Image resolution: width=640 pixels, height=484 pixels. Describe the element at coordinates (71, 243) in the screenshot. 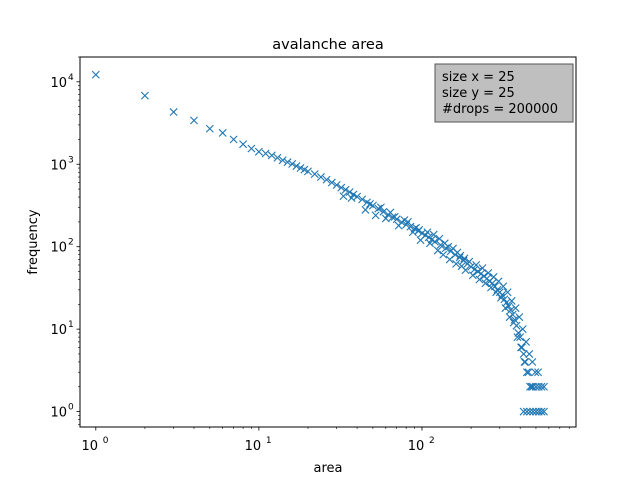

I see `y-tick-exponent: 2` at that location.